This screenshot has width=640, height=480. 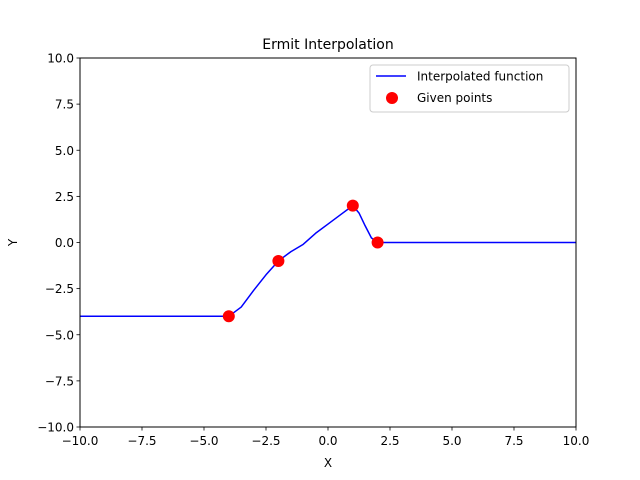 What do you see at coordinates (513, 441) in the screenshot?
I see `x-tick-label: 7.5` at bounding box center [513, 441].